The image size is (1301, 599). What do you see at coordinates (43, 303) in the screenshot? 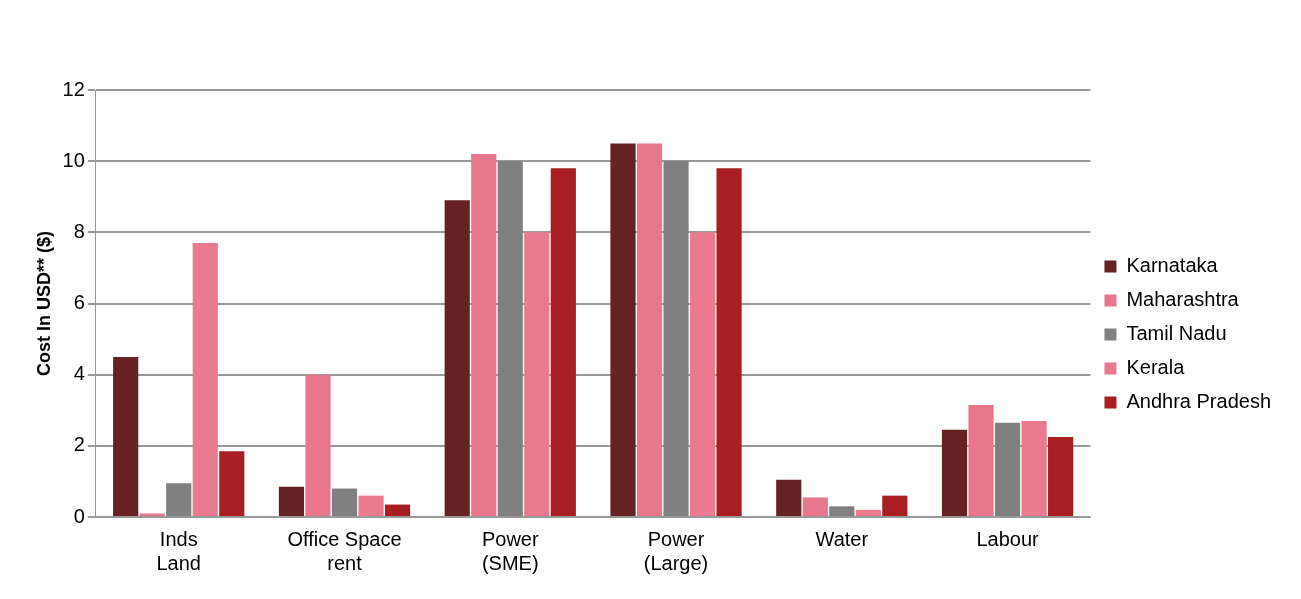
I see `y-axis-title: Cost In USD** ($)` at bounding box center [43, 303].